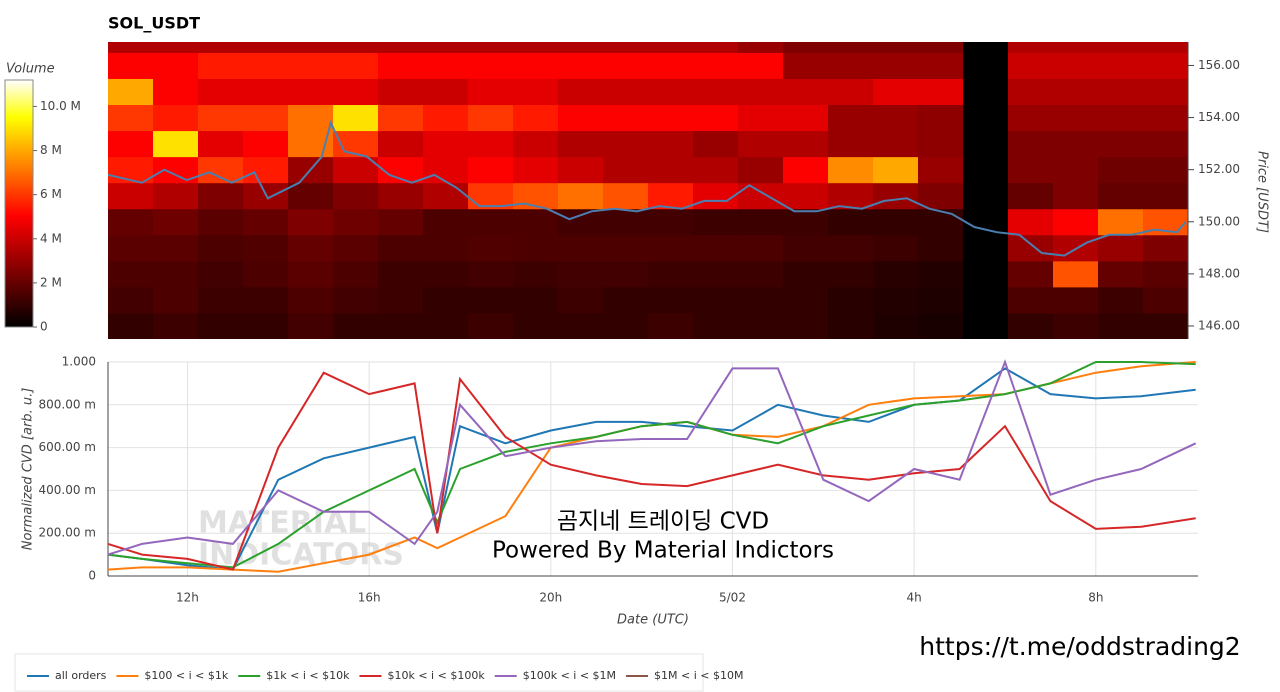 This screenshot has width=1280, height=692. I want to click on legend-label: all orders, so click(81, 675).